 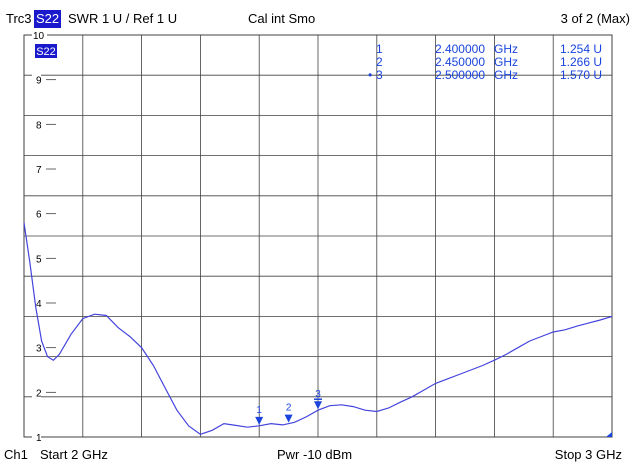 What do you see at coordinates (315, 454) in the screenshot?
I see `power-level: Pwr -10 dBm` at bounding box center [315, 454].